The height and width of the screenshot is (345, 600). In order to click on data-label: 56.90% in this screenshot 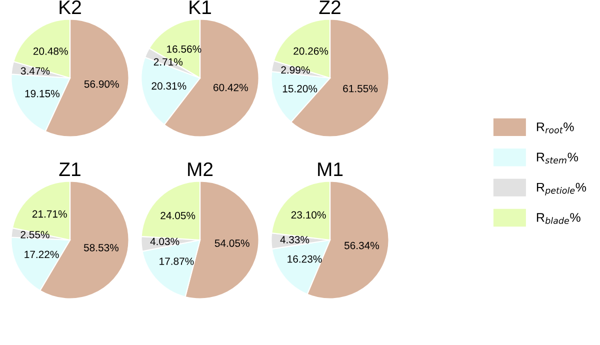, I will do `click(101, 84)`.